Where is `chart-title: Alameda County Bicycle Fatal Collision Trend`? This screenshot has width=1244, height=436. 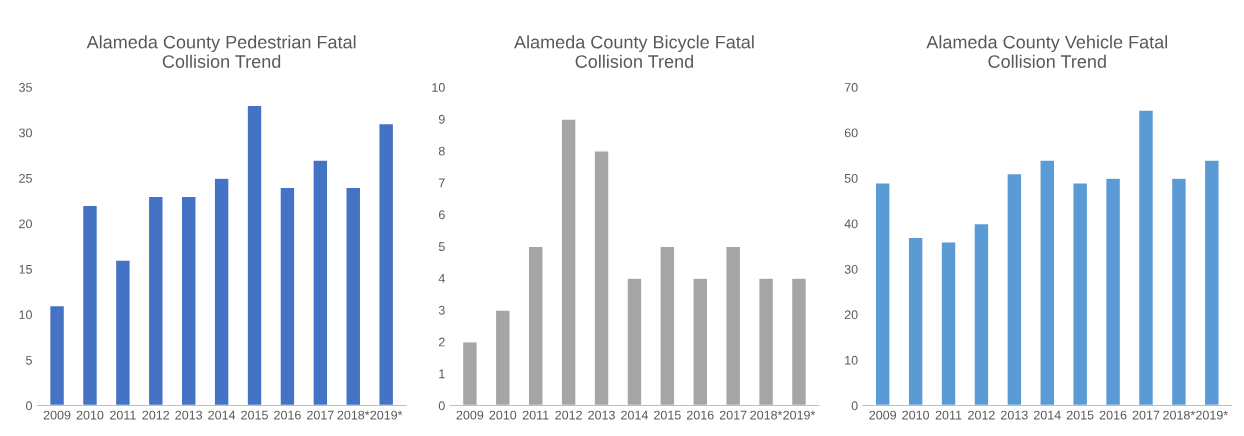
chart-title: Alameda County Bicycle Fatal Collision Trend is located at coordinates (634, 51).